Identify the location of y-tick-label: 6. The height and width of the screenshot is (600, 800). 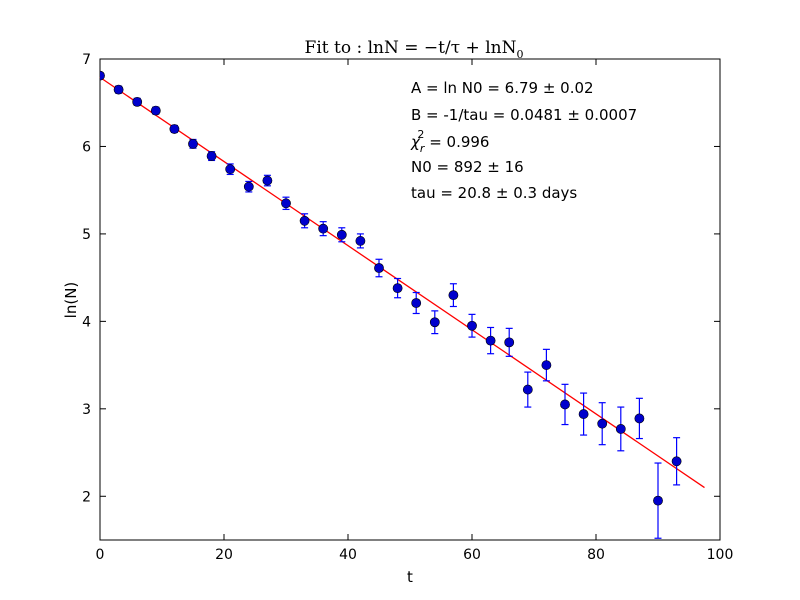
(86, 147).